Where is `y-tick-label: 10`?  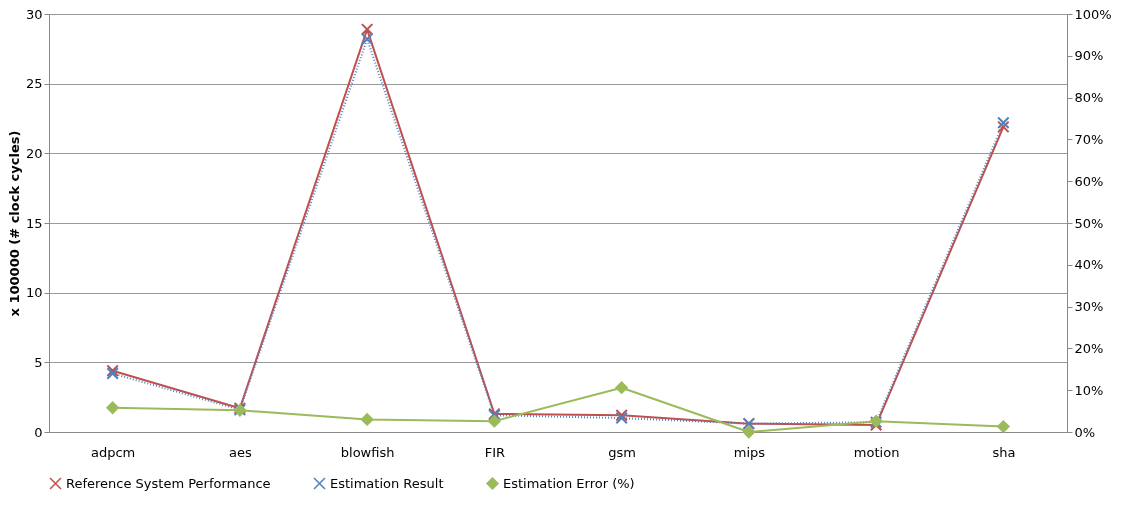 y-tick-label: 10 is located at coordinates (34, 293).